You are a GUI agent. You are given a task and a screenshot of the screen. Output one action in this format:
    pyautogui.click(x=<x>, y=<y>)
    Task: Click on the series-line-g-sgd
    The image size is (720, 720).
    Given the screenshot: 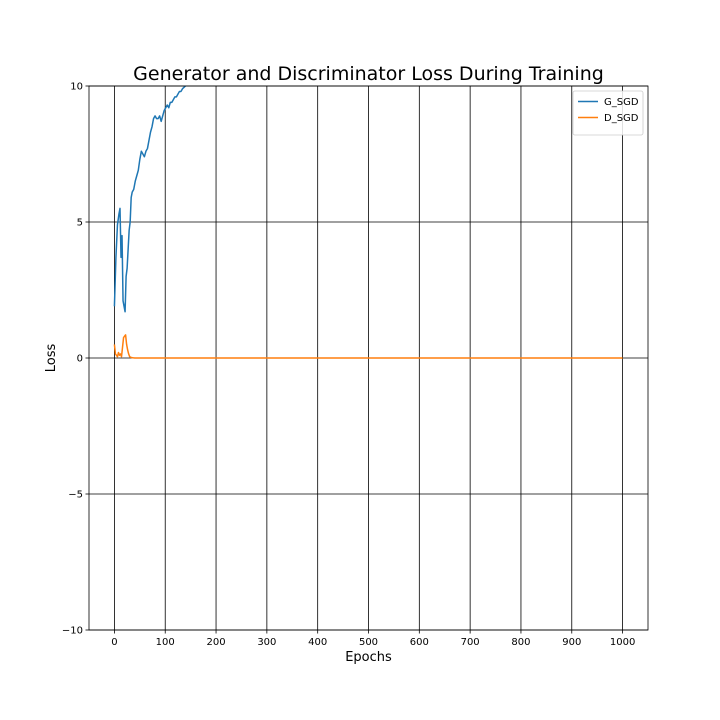 What is the action you would take?
    pyautogui.click(x=150, y=199)
    